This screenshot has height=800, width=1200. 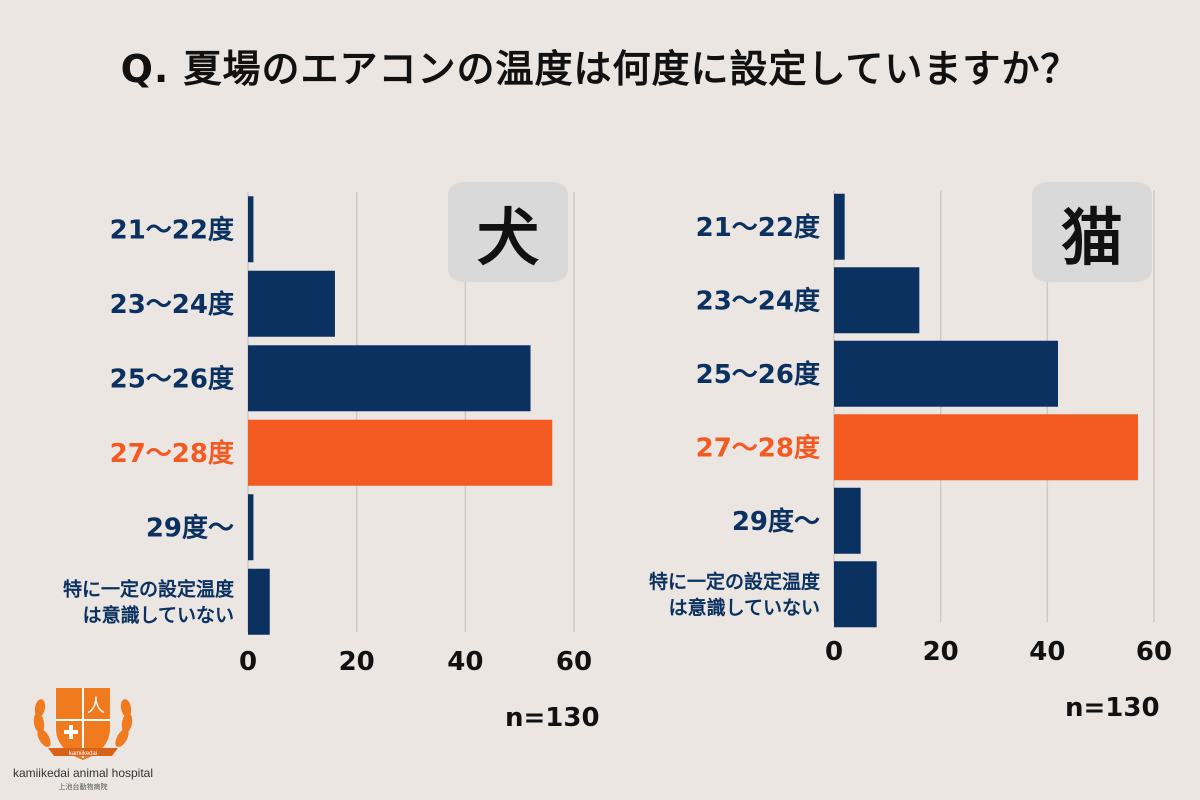 I want to click on logo-ribbon-text: kamiikedai, so click(x=83, y=754).